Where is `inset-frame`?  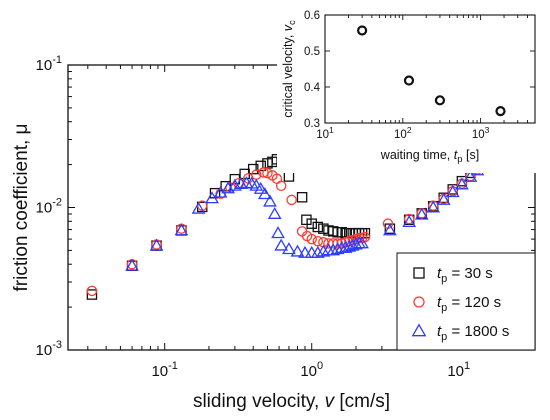
inset-frame is located at coordinates (430, 69).